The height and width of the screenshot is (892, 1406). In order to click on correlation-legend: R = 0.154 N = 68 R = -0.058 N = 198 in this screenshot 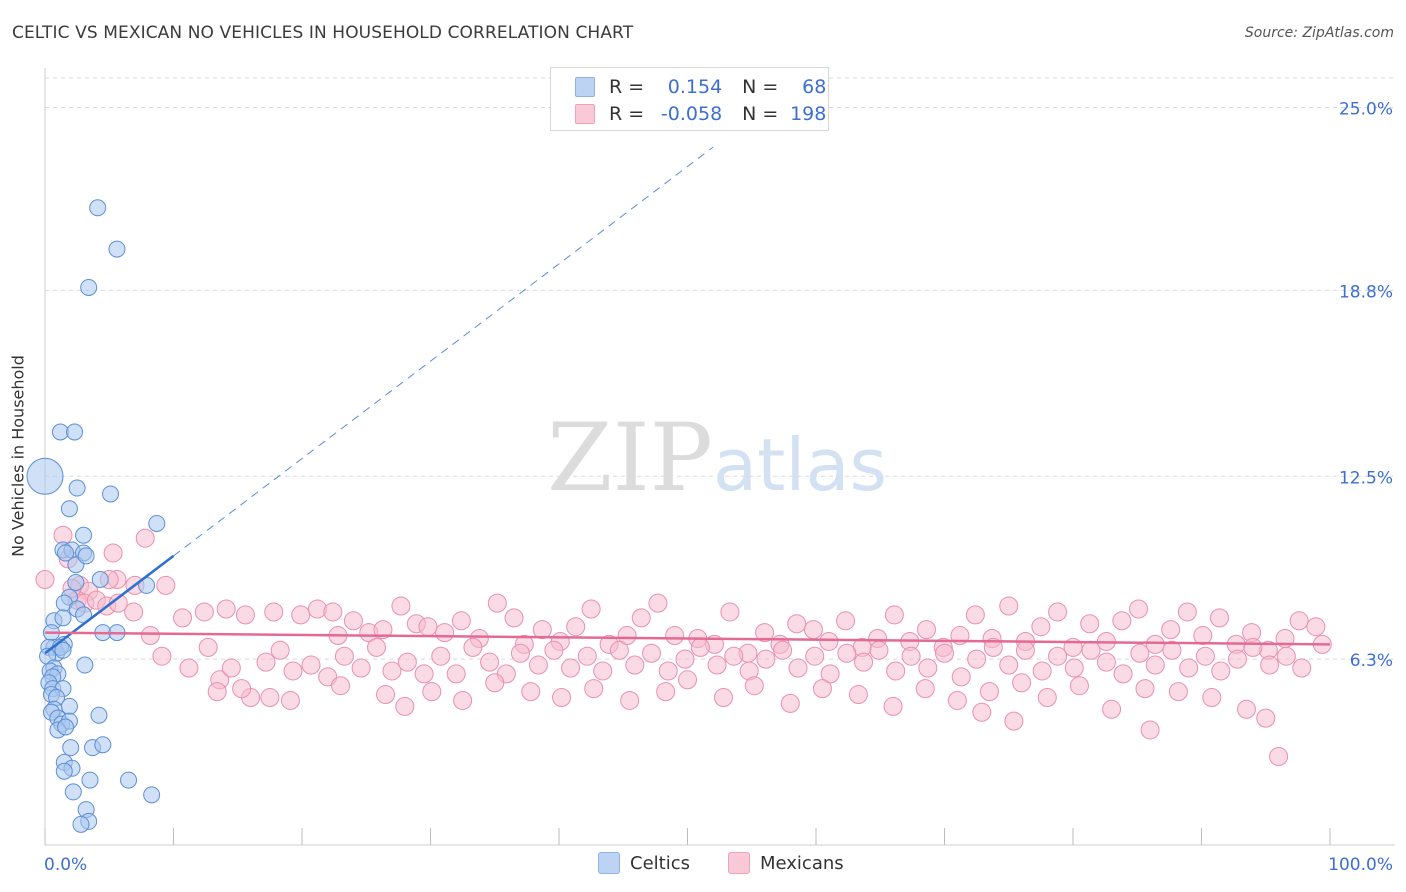, I will do `click(689, 99)`.